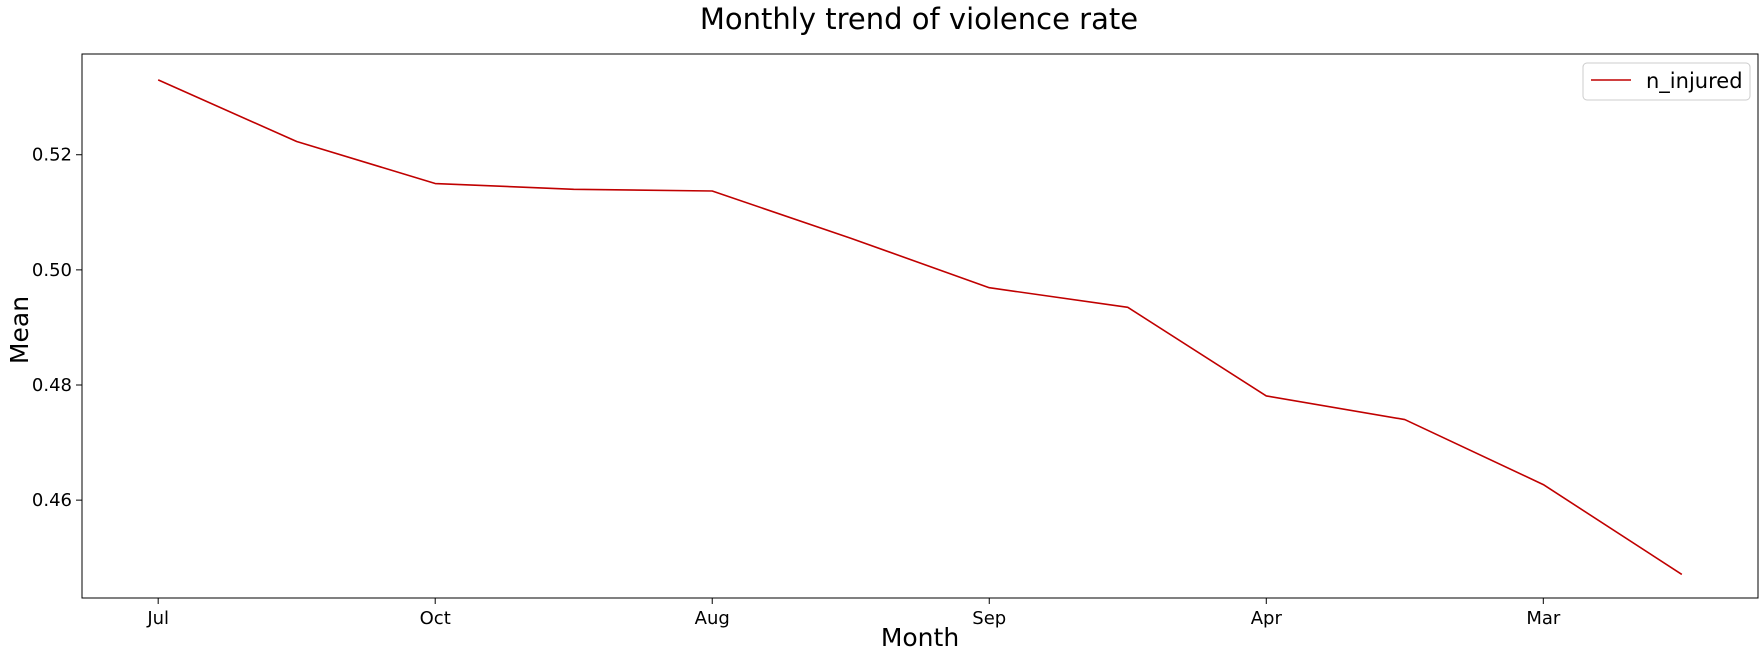  I want to click on x-tick-label: Sep, so click(989, 618).